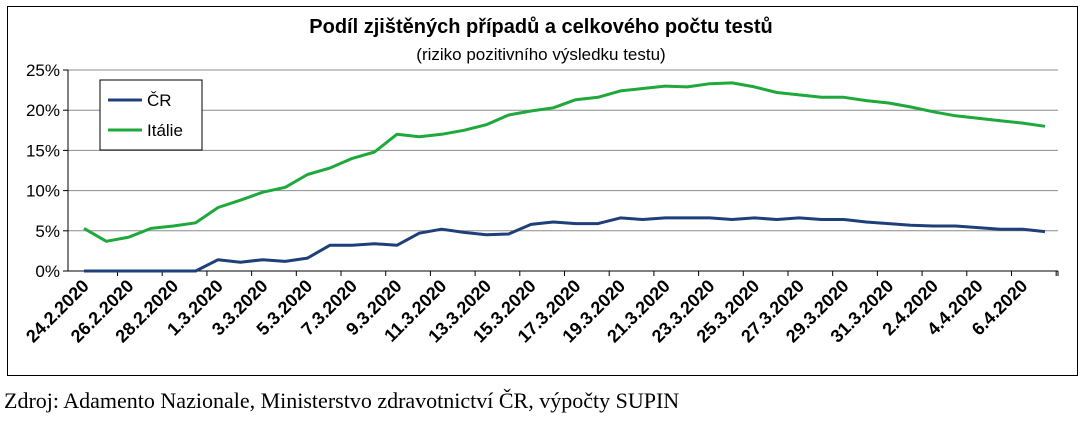 This screenshot has height=425, width=1087. Describe the element at coordinates (165, 130) in the screenshot. I see `legend-label: Itálie` at that location.